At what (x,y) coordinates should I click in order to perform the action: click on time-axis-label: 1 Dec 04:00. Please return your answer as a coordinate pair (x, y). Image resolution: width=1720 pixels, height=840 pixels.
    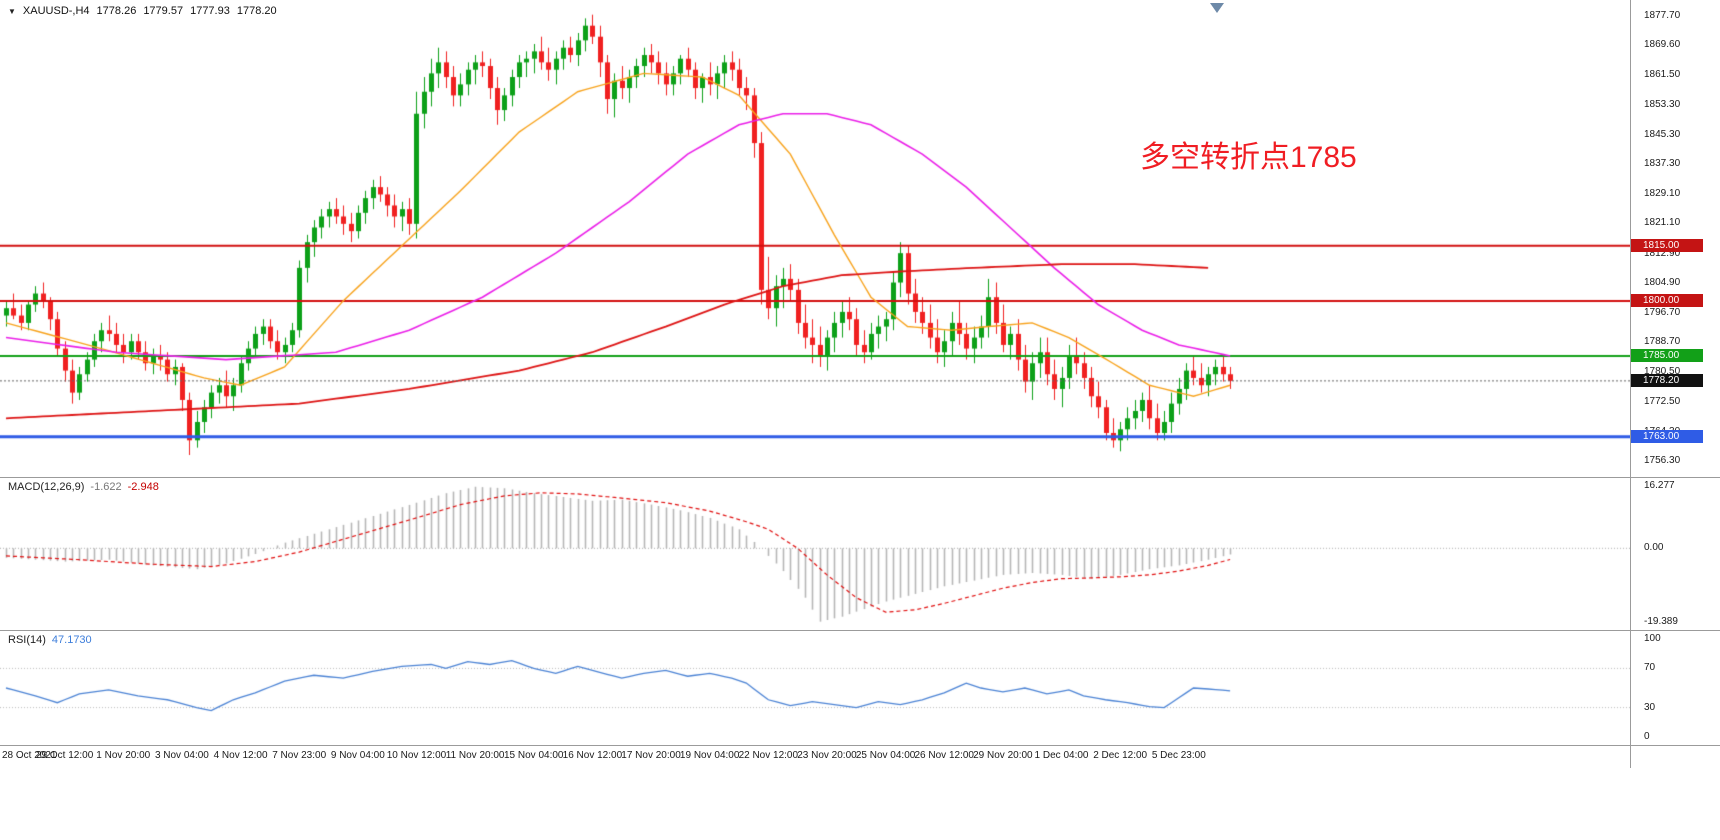
    Looking at the image, I should click on (1061, 755).